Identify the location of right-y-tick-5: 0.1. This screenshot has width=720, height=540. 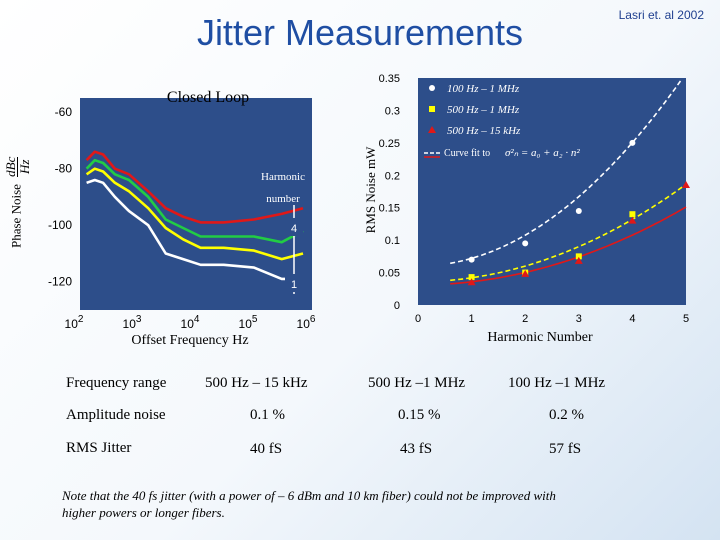
(392, 241).